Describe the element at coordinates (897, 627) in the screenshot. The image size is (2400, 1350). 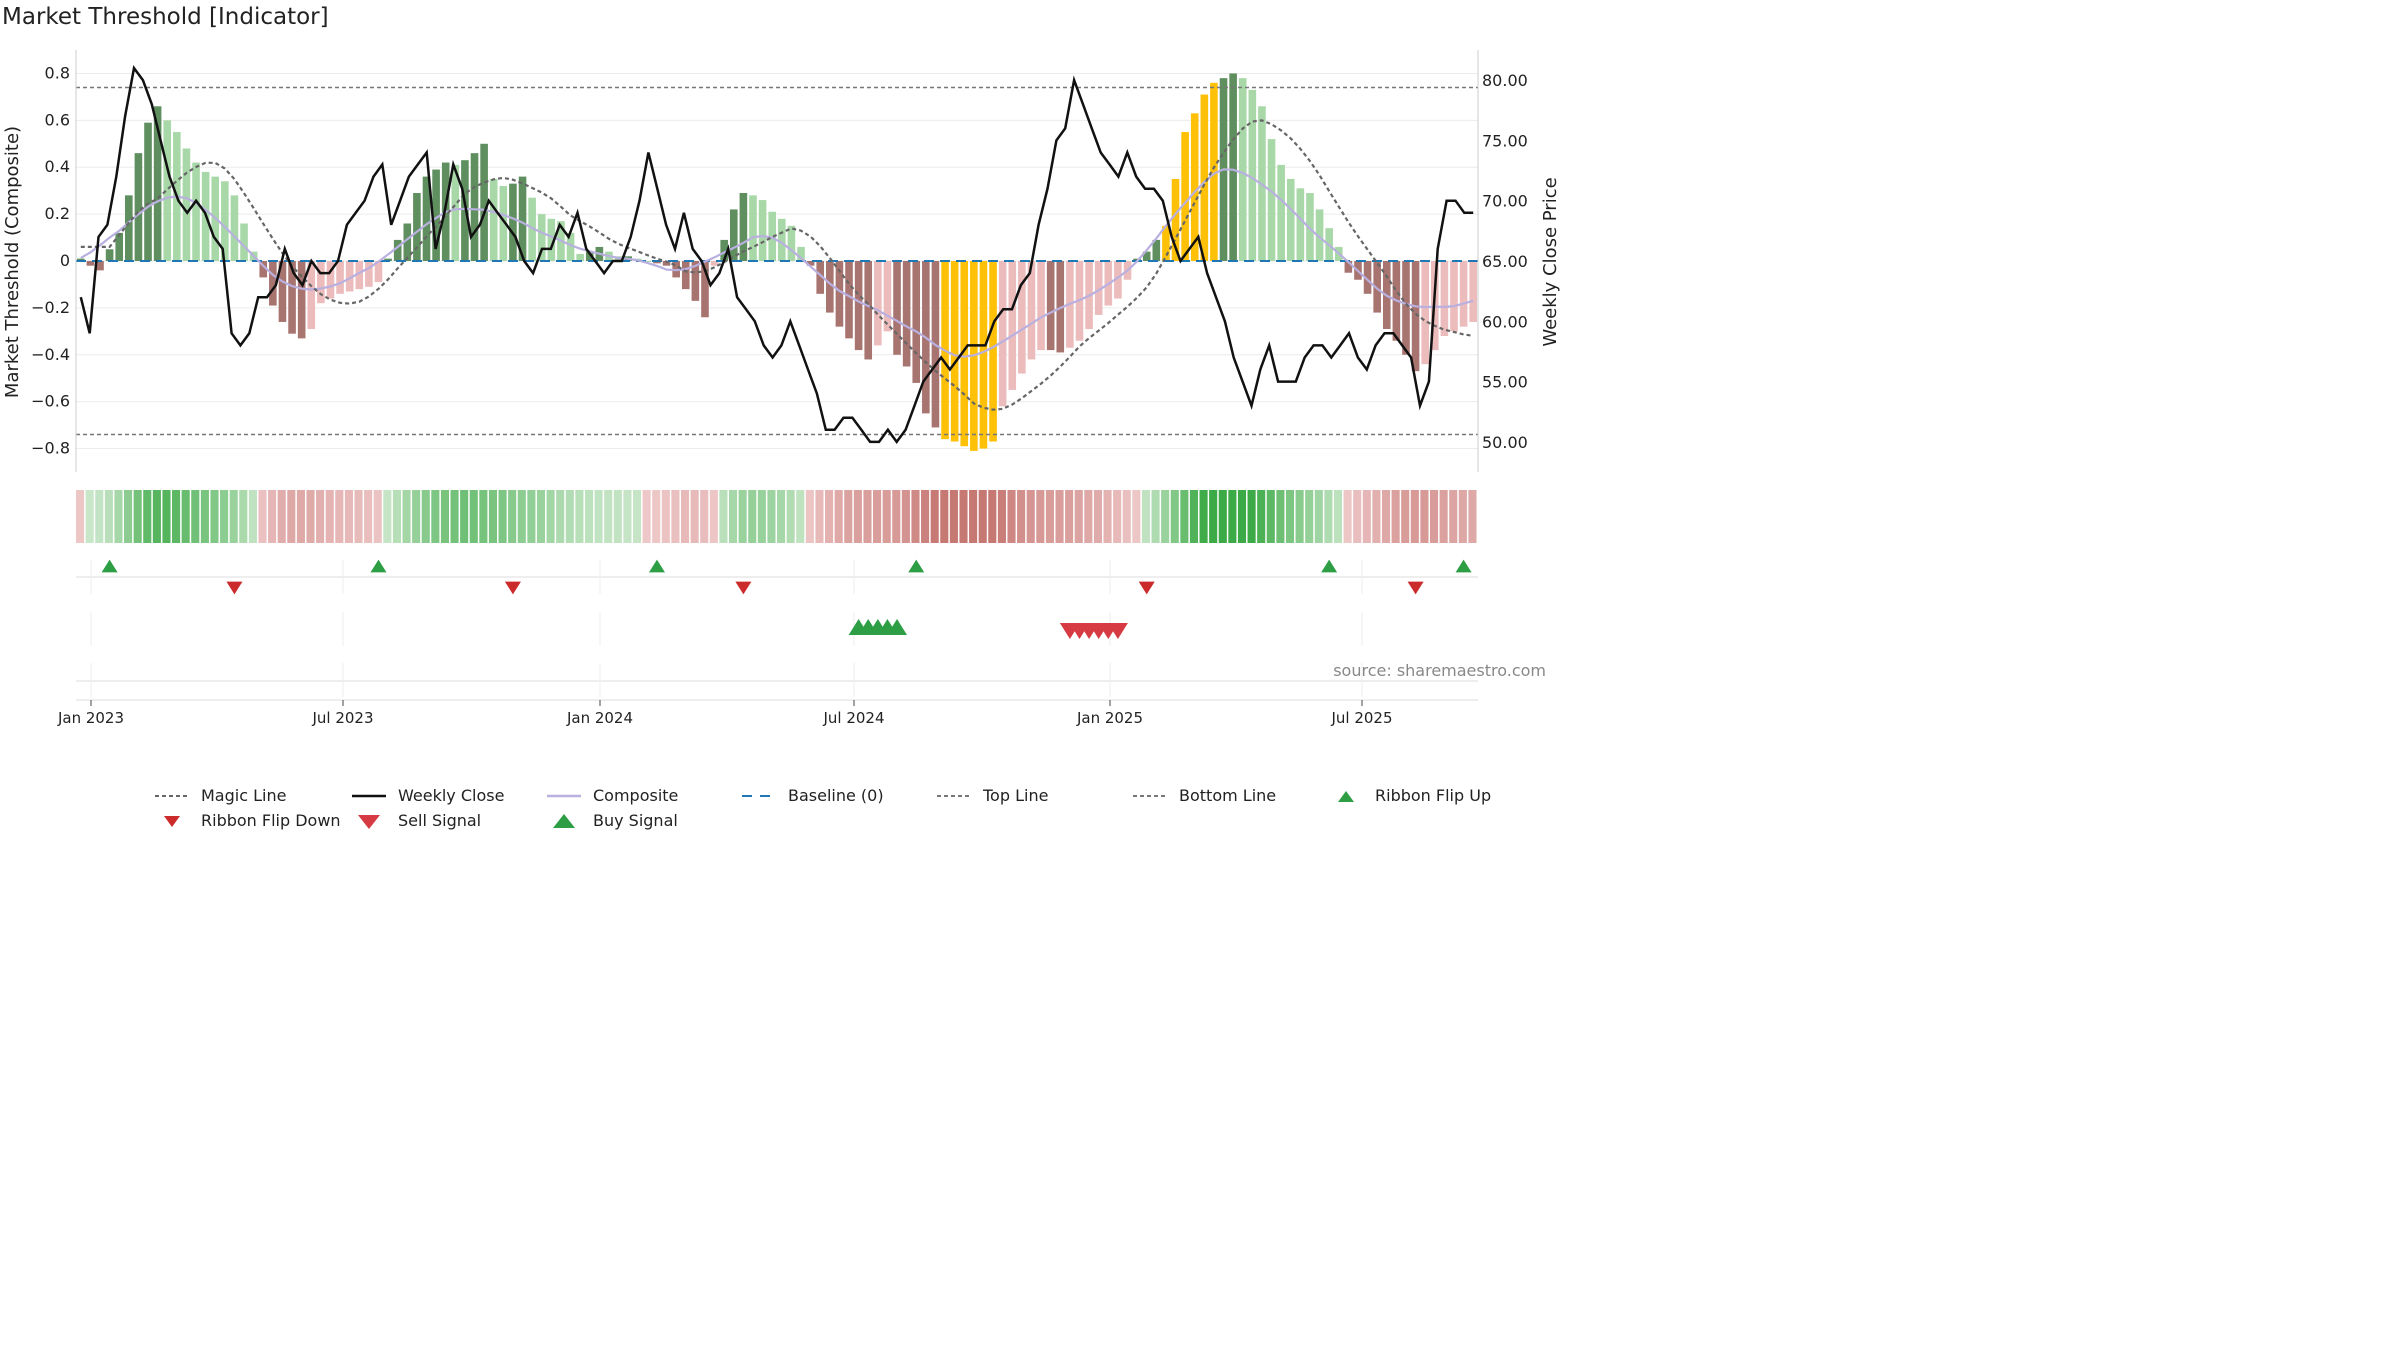
I see `buy-signal-marker` at that location.